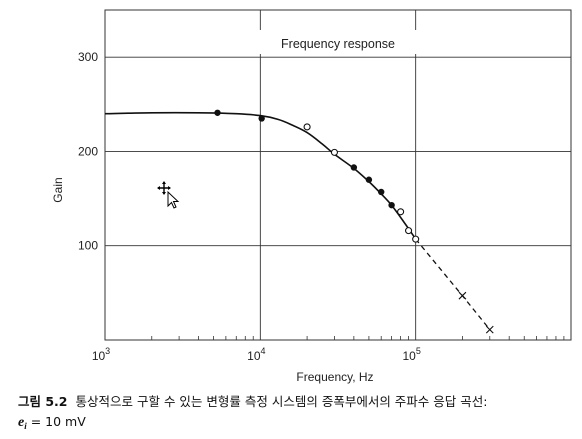  What do you see at coordinates (88, 151) in the screenshot?
I see `y-tick-label: 200` at bounding box center [88, 151].